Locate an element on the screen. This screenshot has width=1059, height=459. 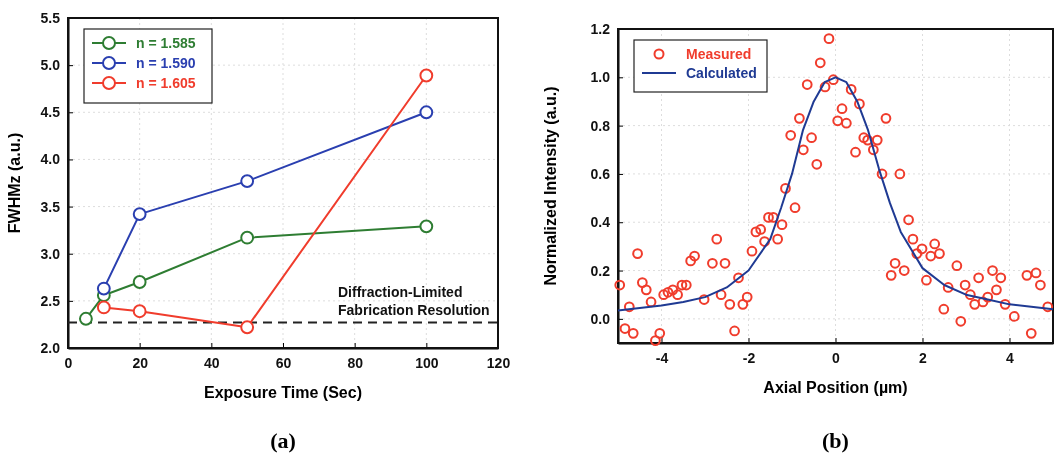
y-tick-label: 2.5 is located at coordinates (50, 300).